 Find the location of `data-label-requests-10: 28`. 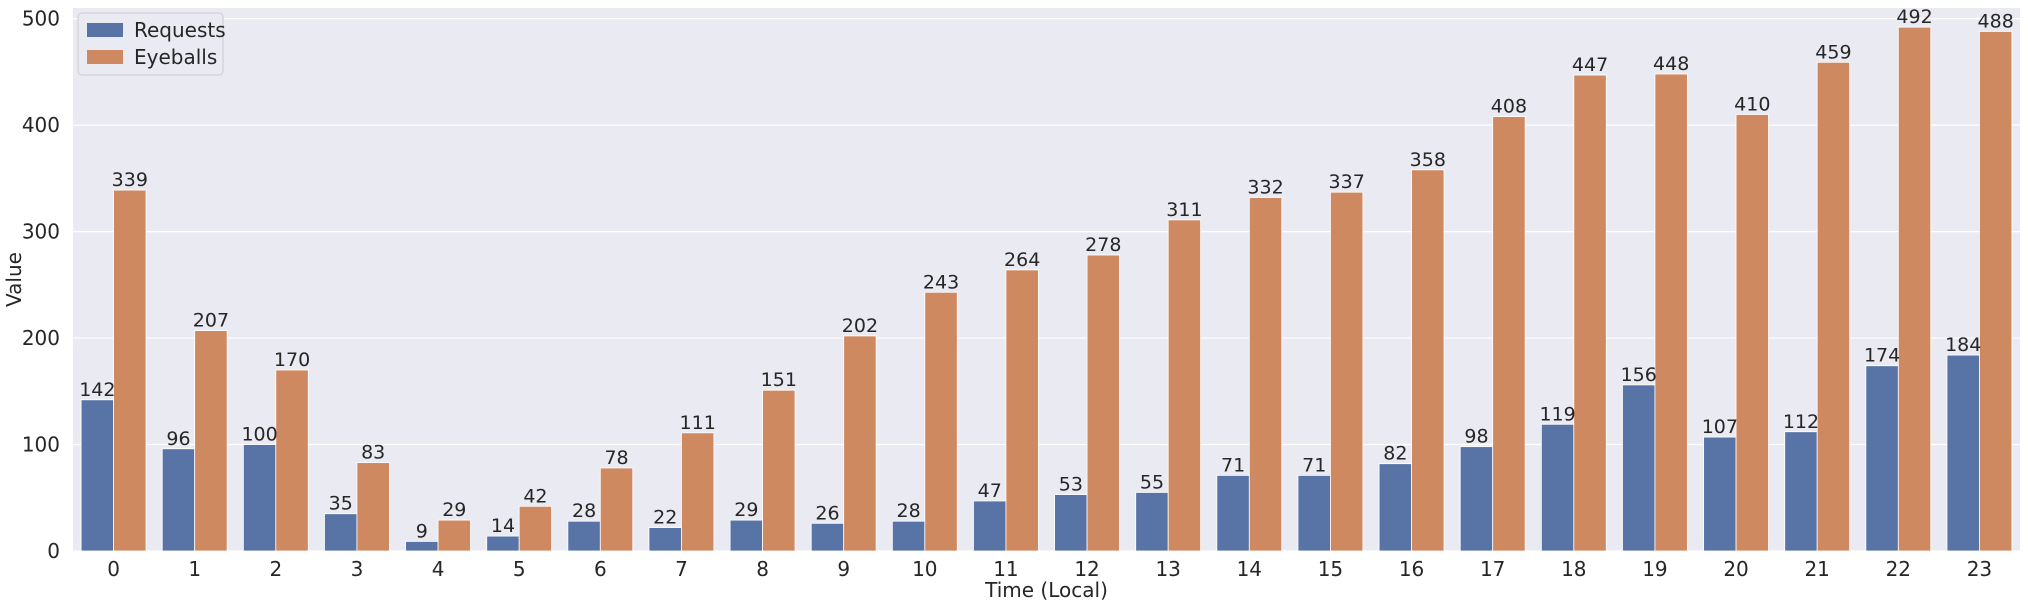

data-label-requests-10: 28 is located at coordinates (908, 511).